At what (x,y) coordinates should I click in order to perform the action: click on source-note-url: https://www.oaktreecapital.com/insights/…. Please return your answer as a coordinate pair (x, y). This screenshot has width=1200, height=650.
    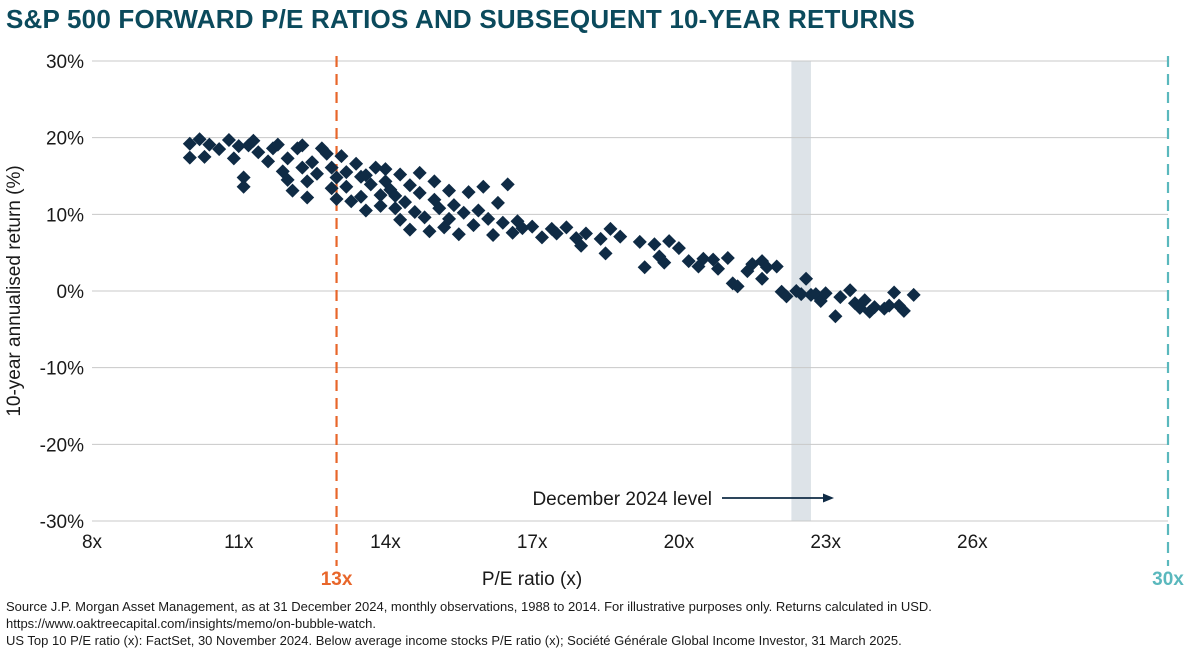
    Looking at the image, I should click on (191, 623).